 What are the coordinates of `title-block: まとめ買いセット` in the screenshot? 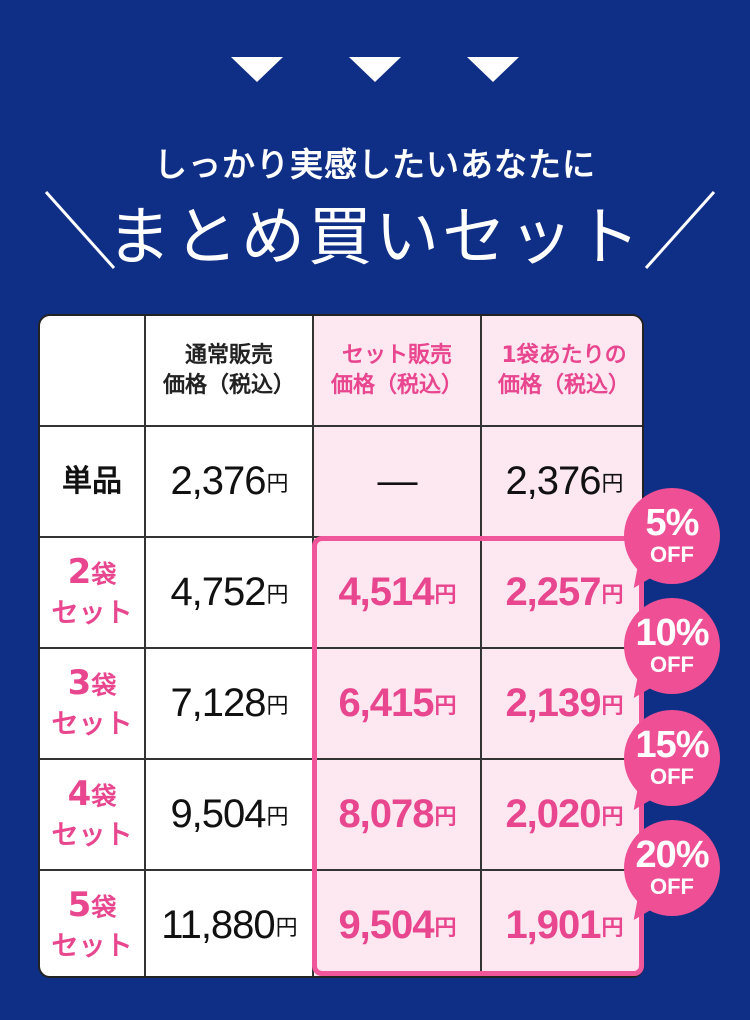 It's located at (375, 228).